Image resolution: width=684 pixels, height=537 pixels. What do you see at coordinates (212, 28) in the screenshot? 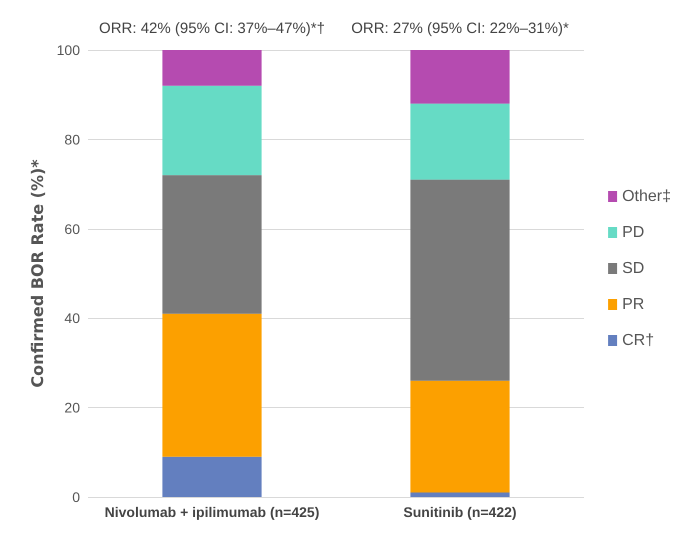
I see `annotation: ORR: 42% (95% CI: 37%–47%)*†` at bounding box center [212, 28].